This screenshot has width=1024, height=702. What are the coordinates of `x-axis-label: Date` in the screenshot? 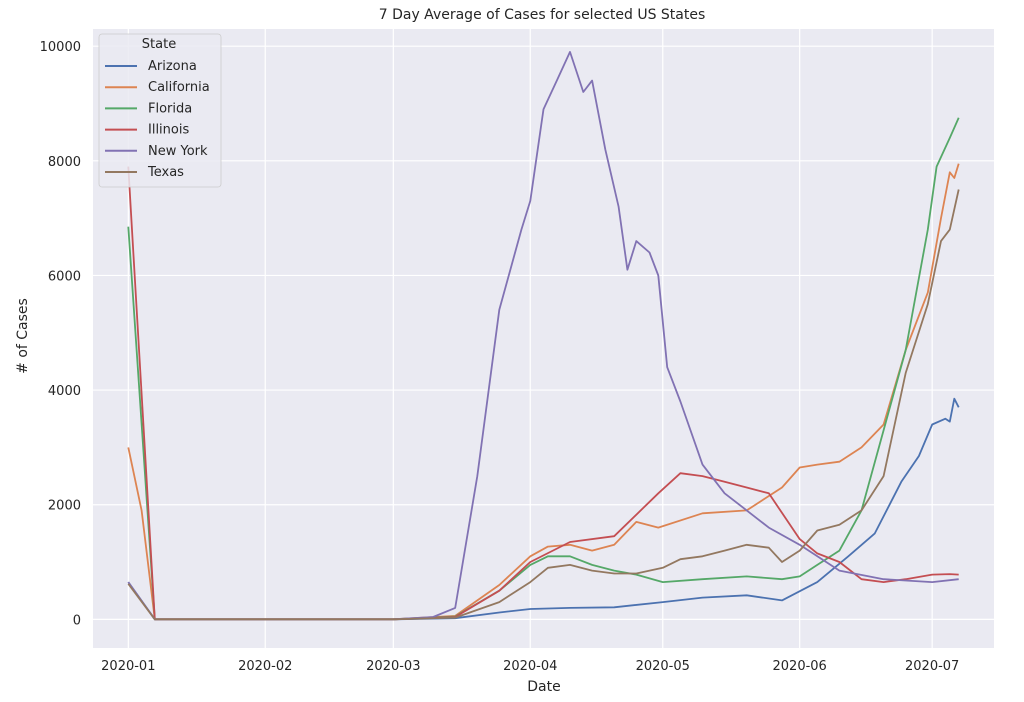 It's located at (543, 687).